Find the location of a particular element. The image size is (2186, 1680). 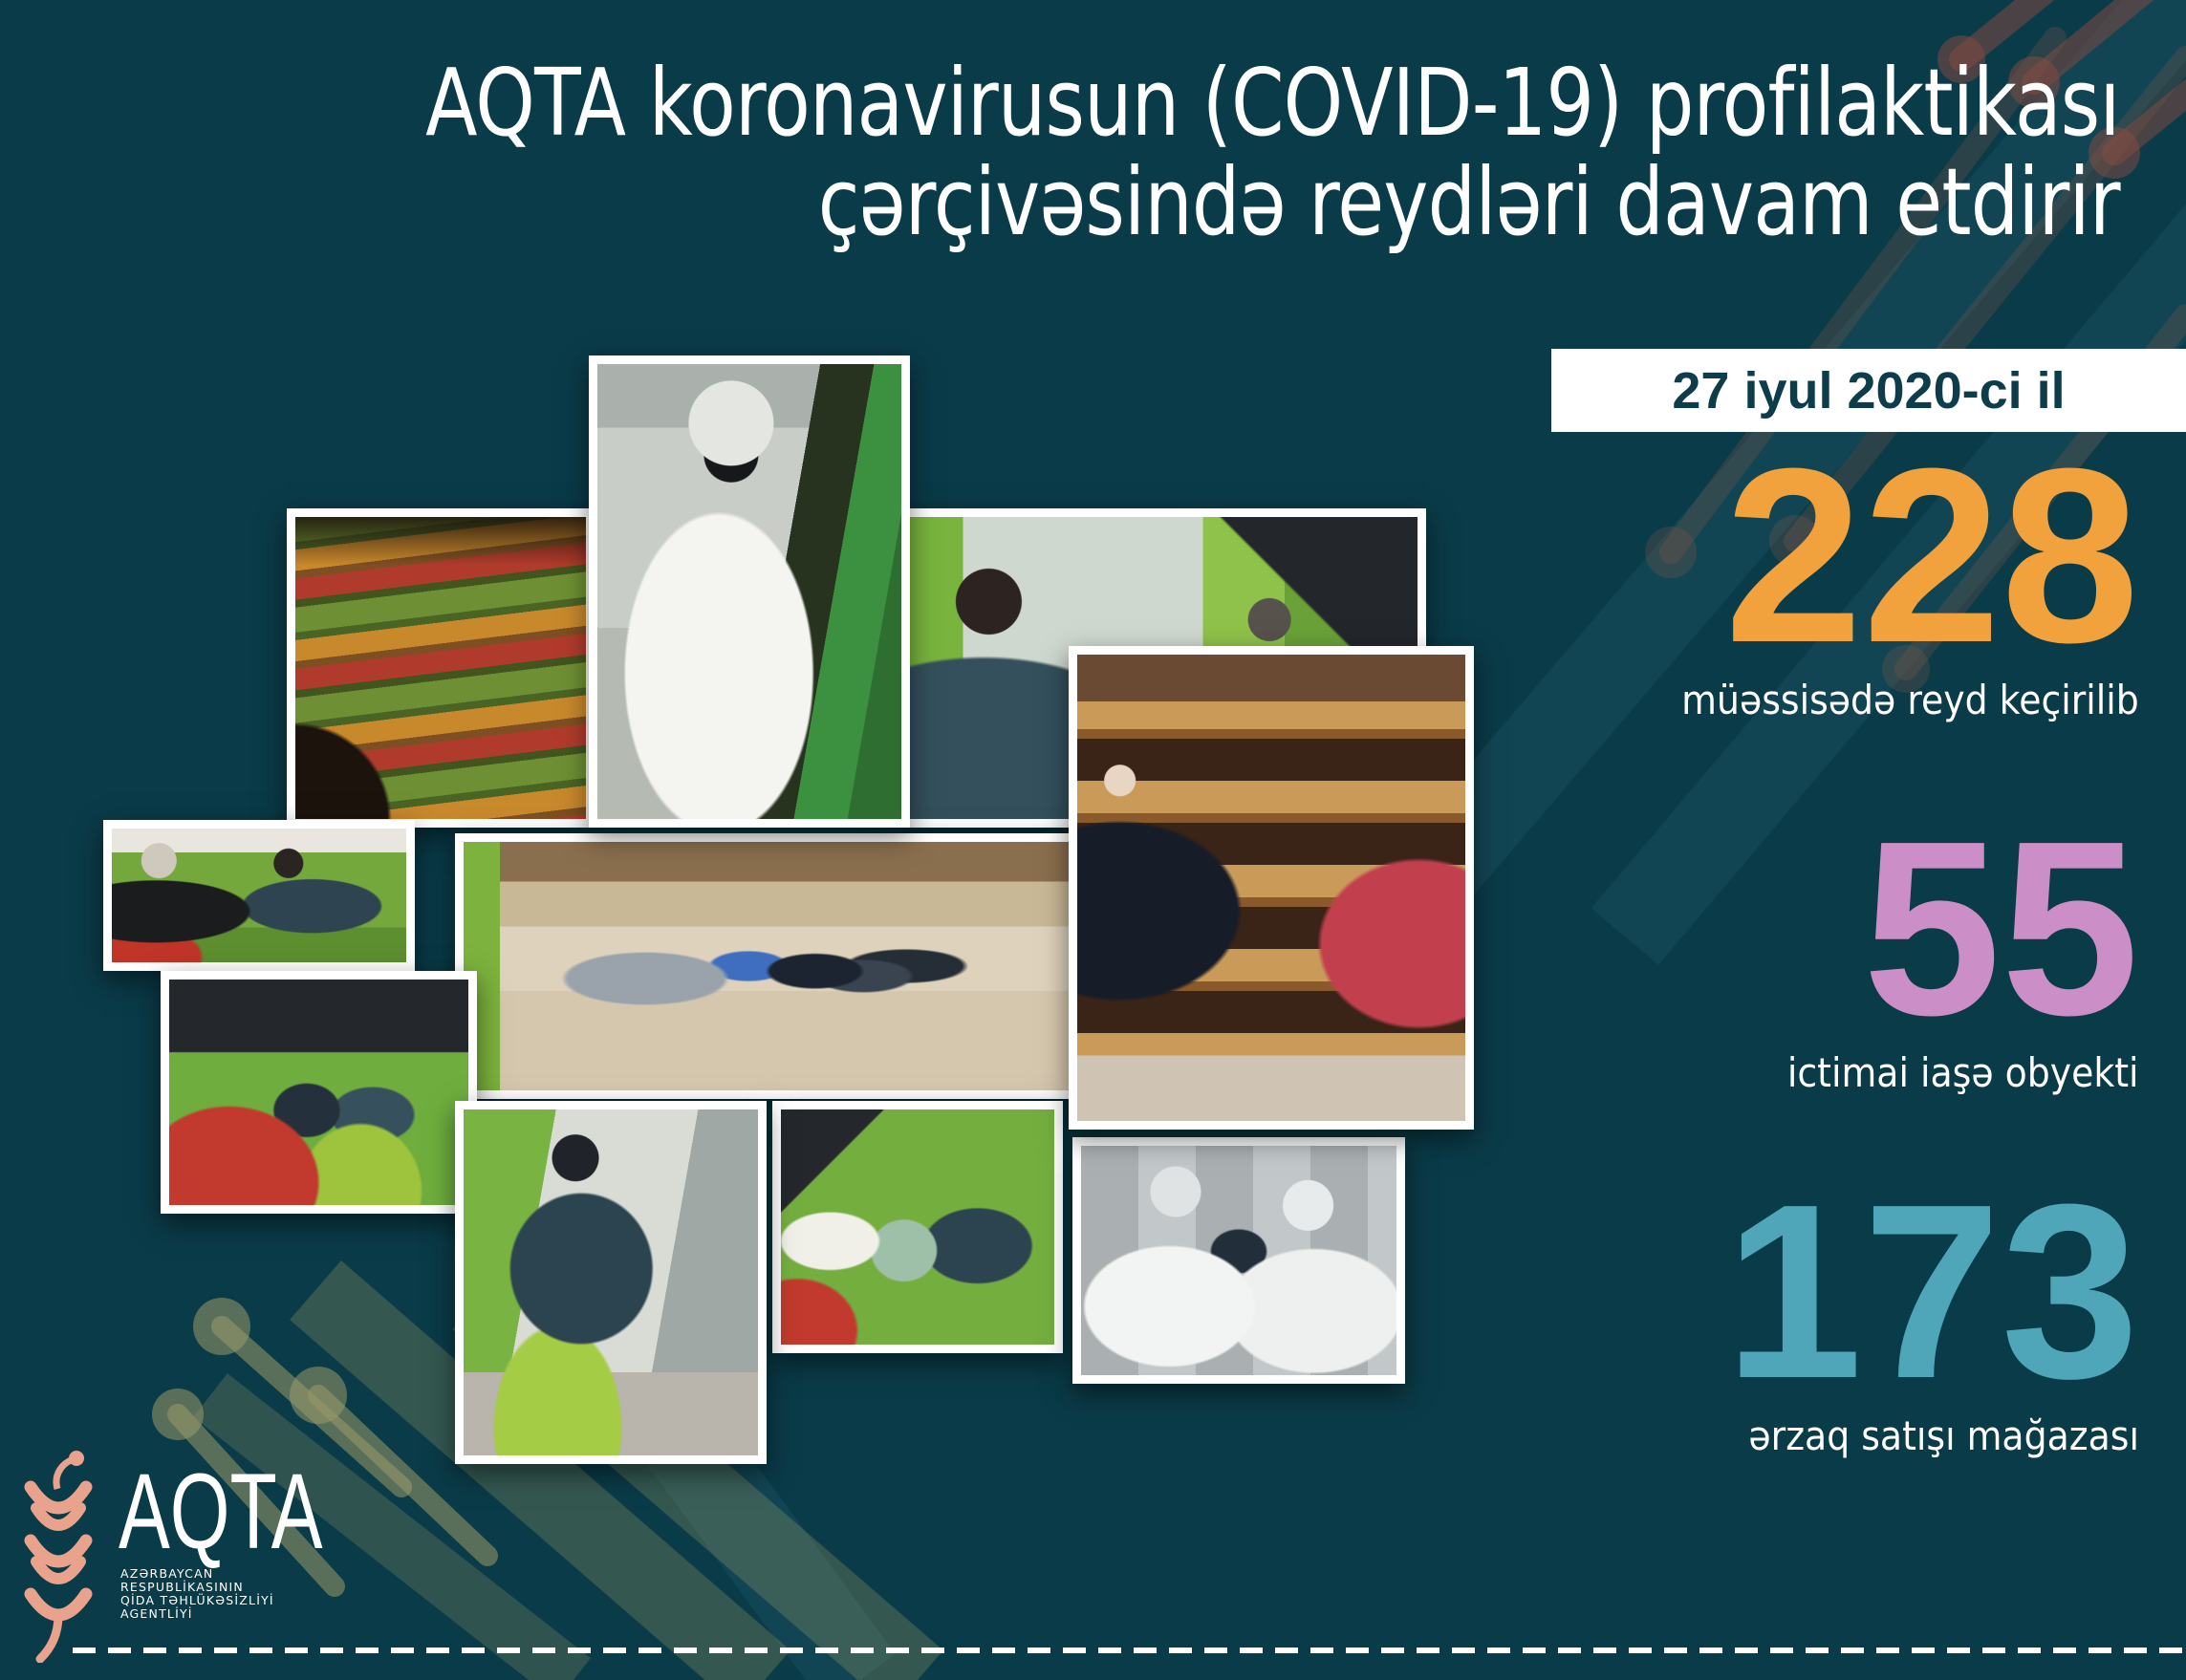

stat-catering: 55 ictimai iaşə obyekti is located at coordinates (1944, 943).